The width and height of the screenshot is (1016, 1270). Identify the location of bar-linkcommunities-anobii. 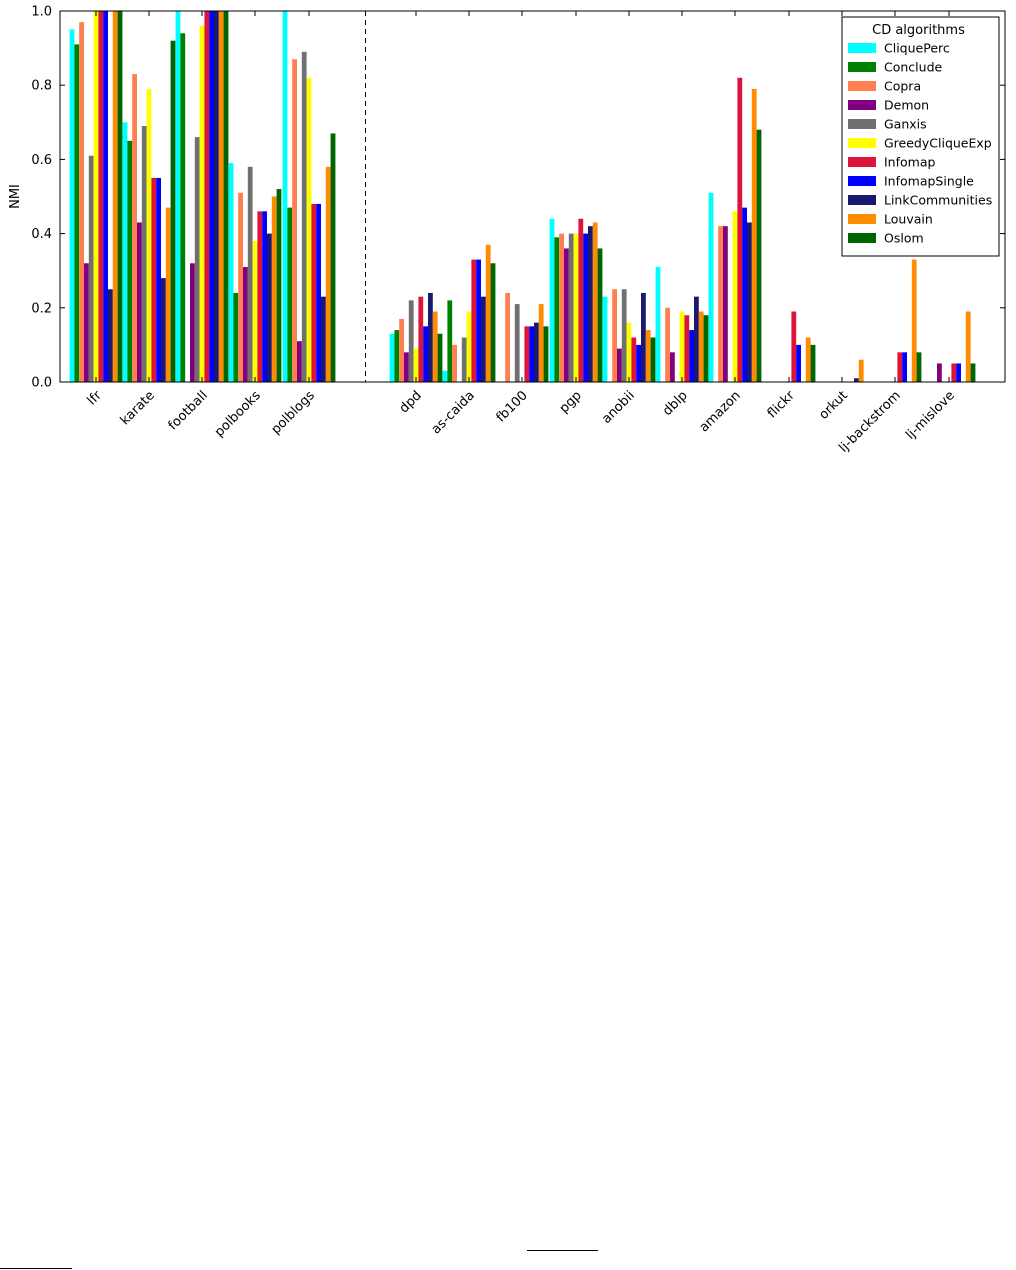
(643, 337).